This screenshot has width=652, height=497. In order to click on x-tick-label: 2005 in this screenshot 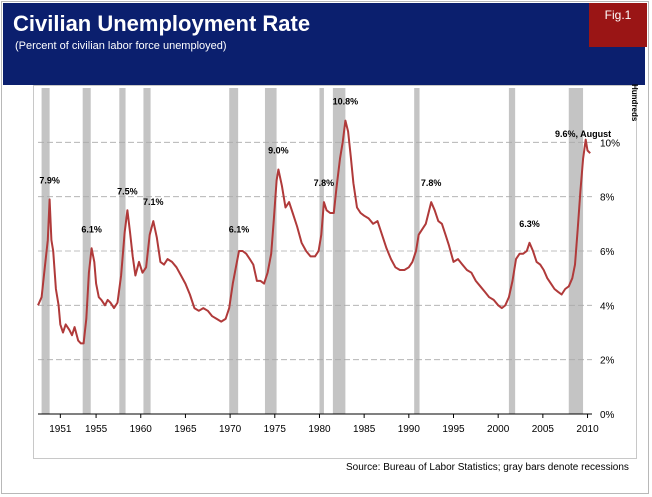, I will do `click(543, 429)`.